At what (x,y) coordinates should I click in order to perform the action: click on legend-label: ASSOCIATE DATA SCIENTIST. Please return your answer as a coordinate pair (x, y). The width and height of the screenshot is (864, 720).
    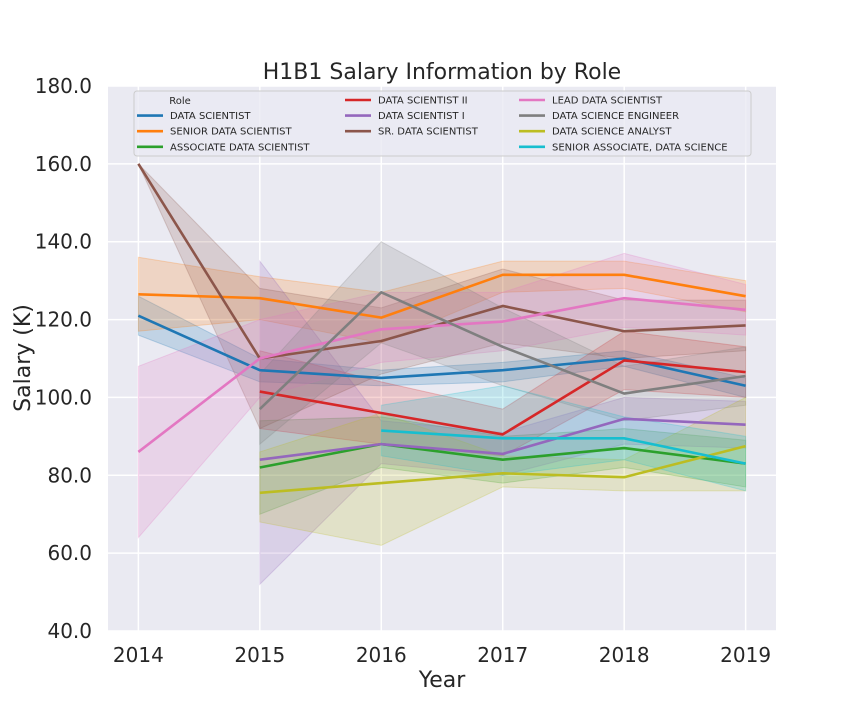
    Looking at the image, I should click on (240, 147).